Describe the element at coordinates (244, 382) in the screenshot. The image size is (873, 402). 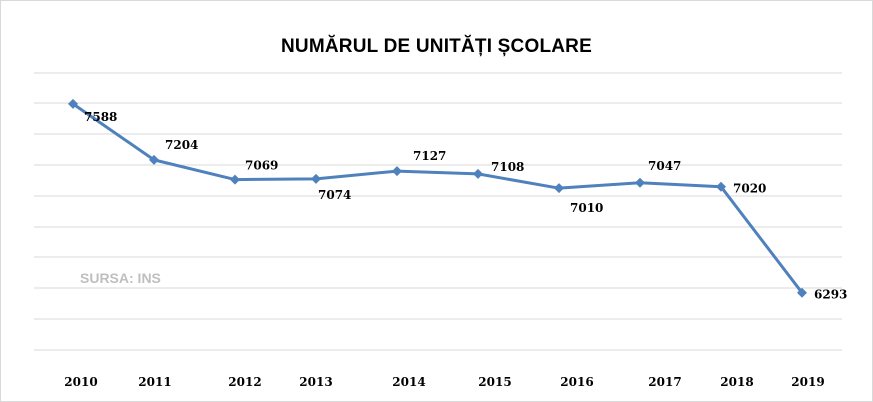
I see `x-tick-label: 2012` at that location.